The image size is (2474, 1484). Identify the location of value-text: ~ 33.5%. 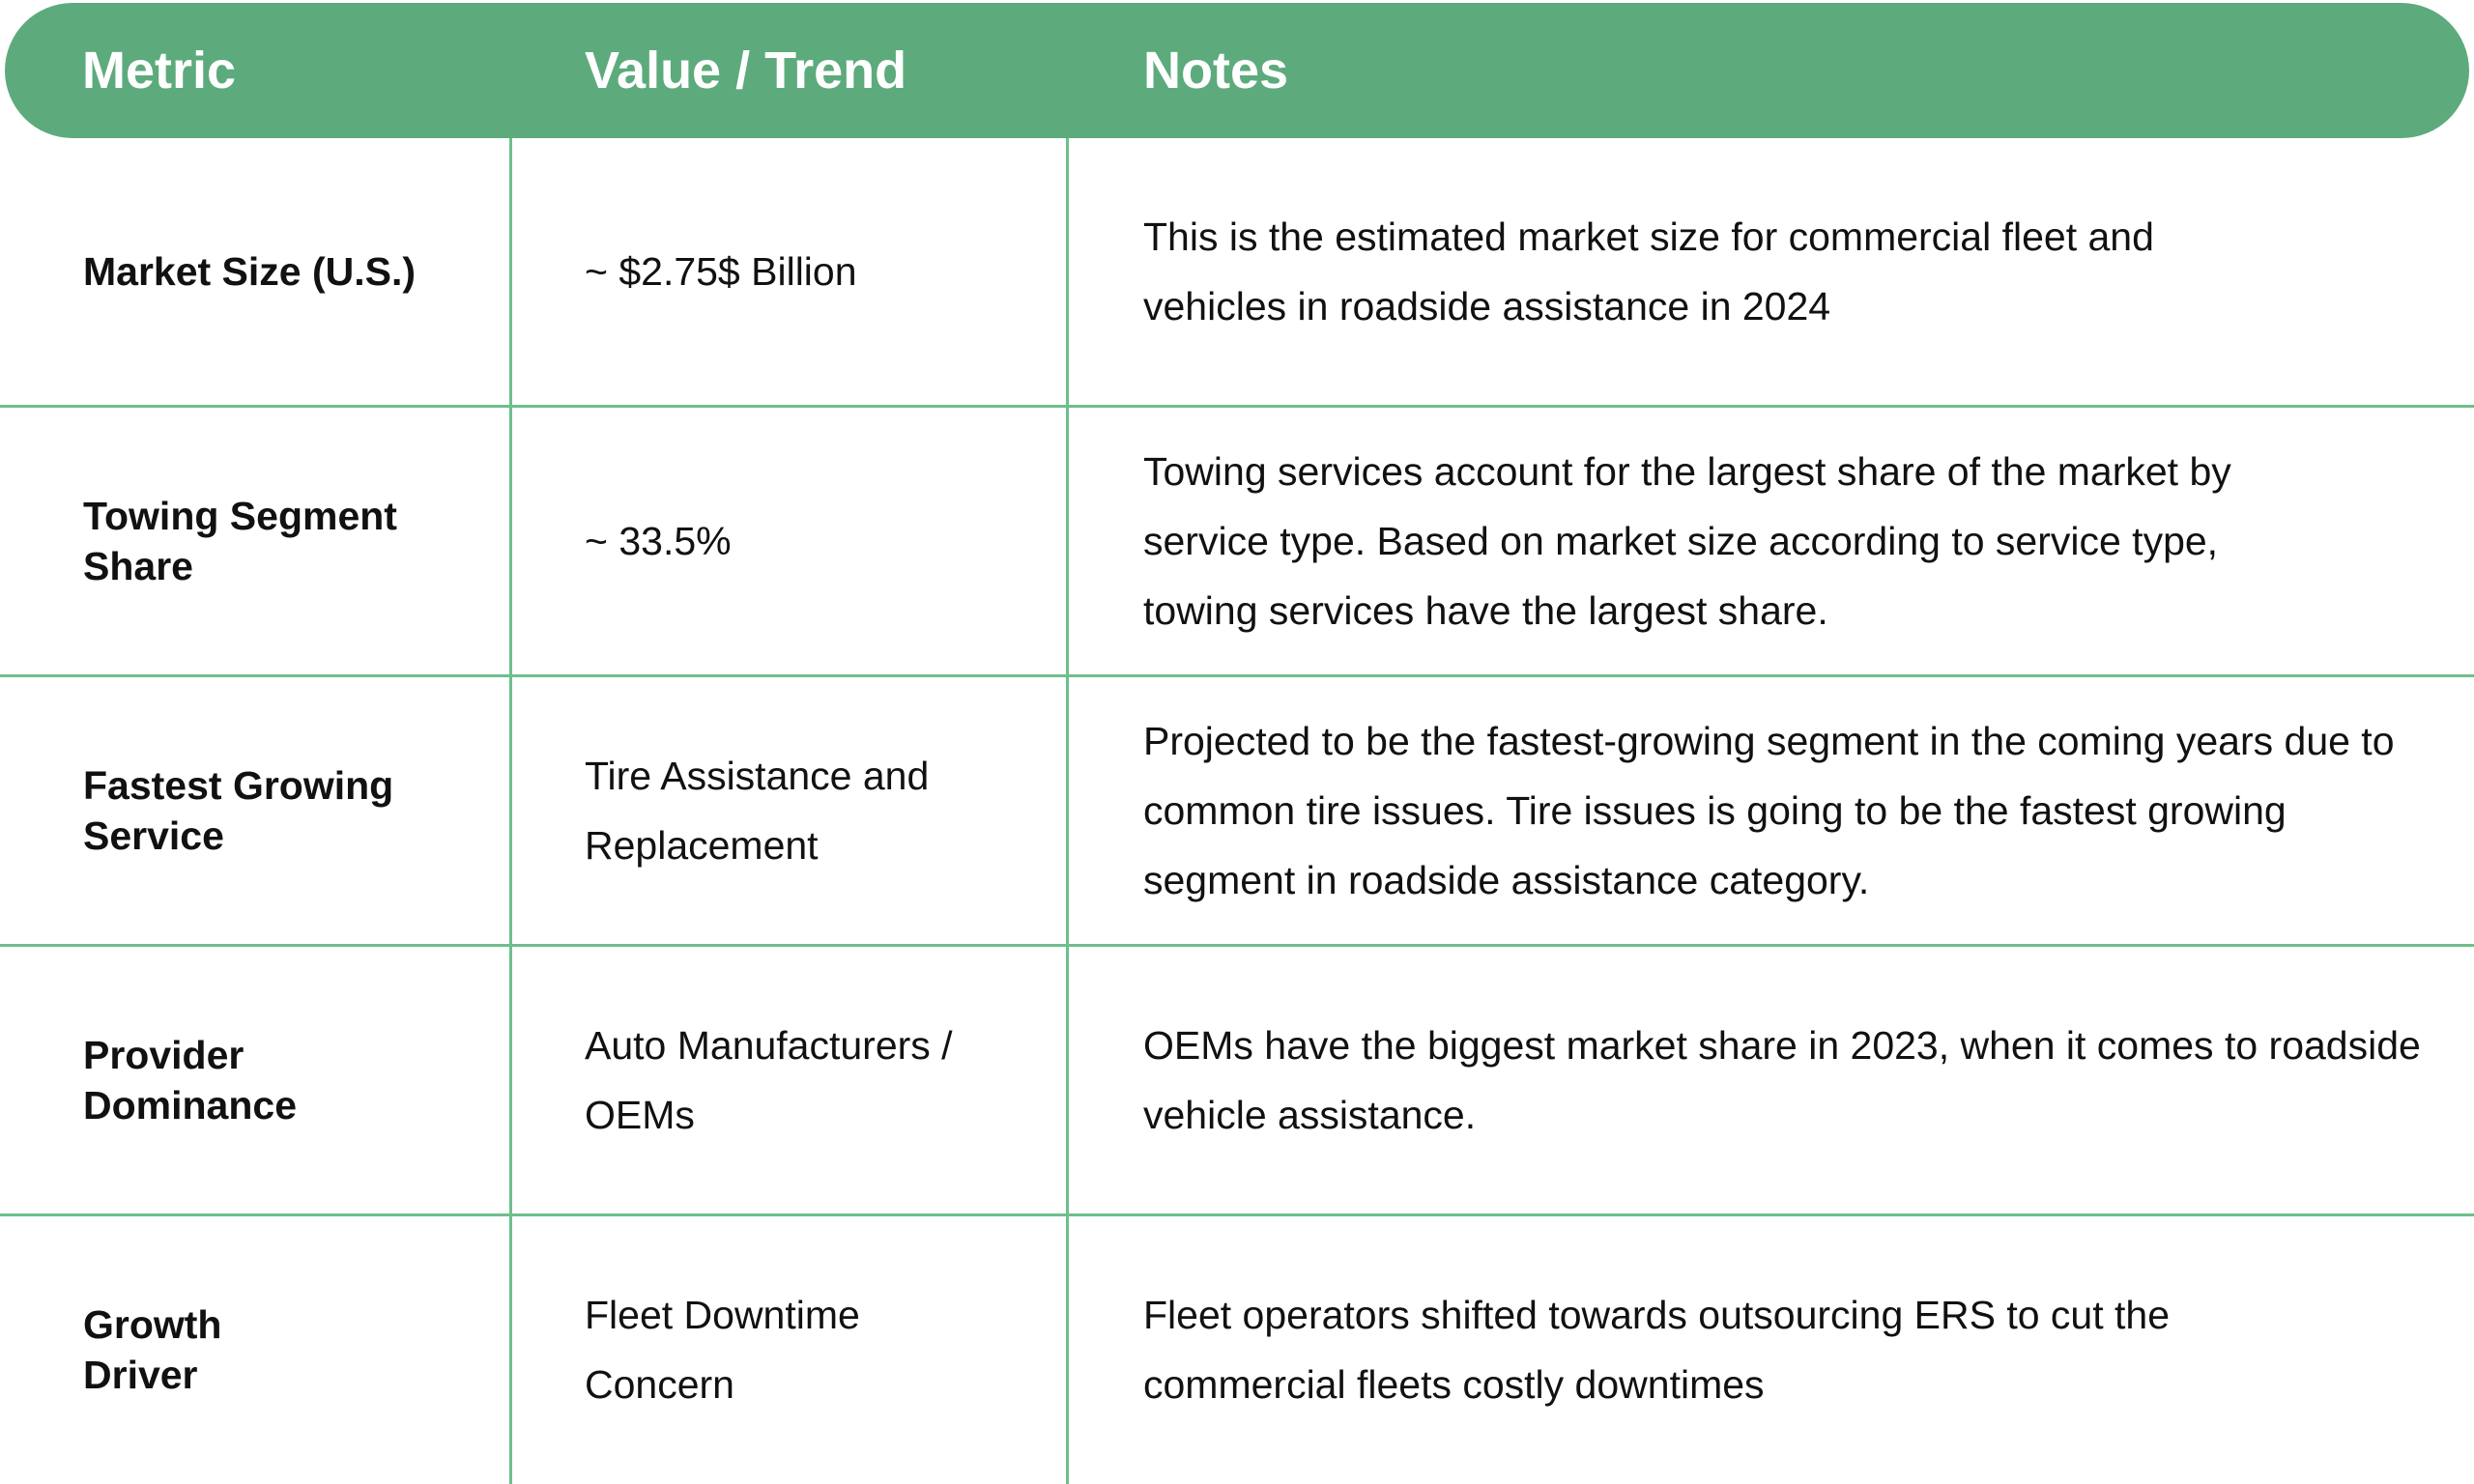
(658, 541).